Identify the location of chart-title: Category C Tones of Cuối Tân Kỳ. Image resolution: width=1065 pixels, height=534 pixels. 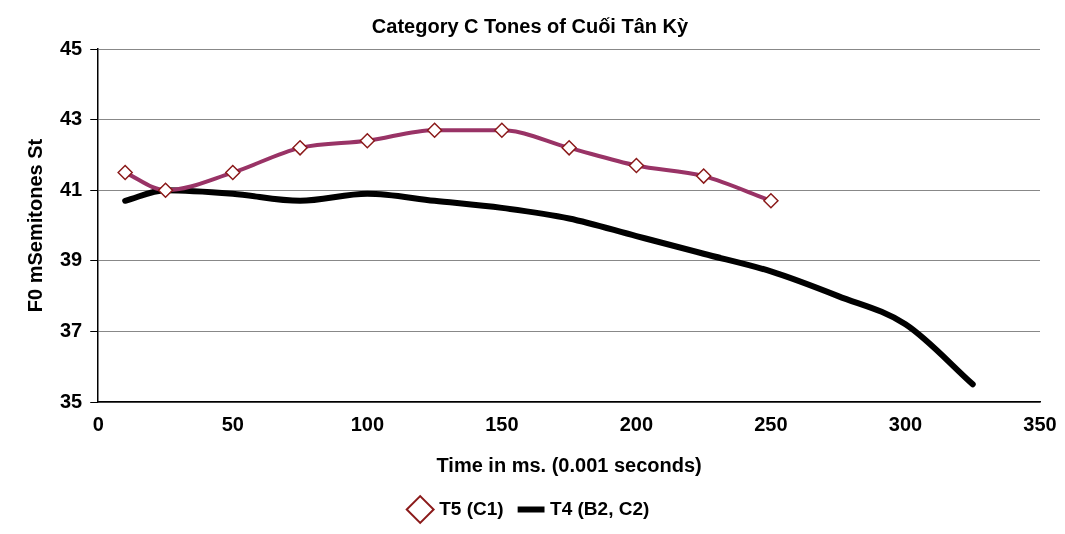
(530, 25).